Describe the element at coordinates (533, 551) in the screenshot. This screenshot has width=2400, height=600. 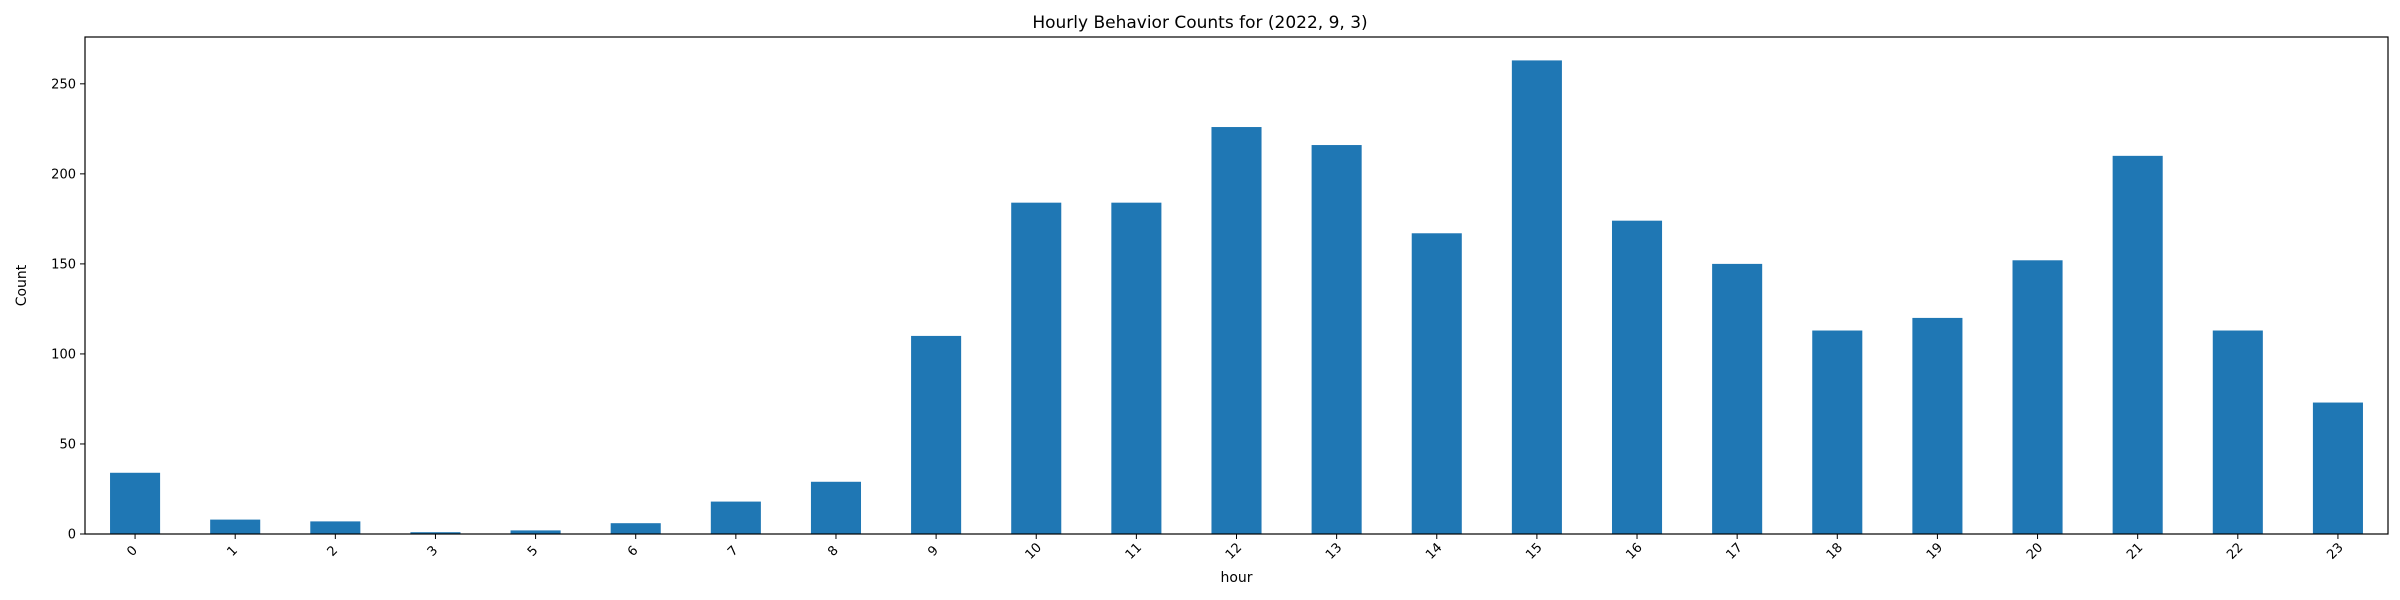
I see `x-tick-label: 5` at that location.